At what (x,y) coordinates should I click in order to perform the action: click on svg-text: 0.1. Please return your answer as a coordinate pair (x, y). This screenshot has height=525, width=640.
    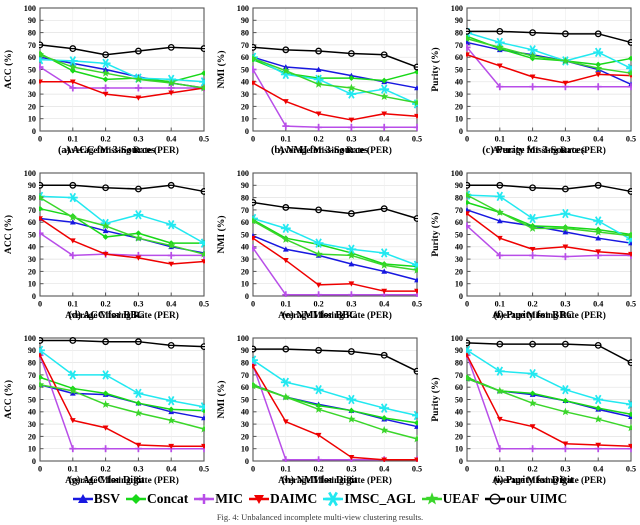
    Looking at the image, I should click on (286, 304).